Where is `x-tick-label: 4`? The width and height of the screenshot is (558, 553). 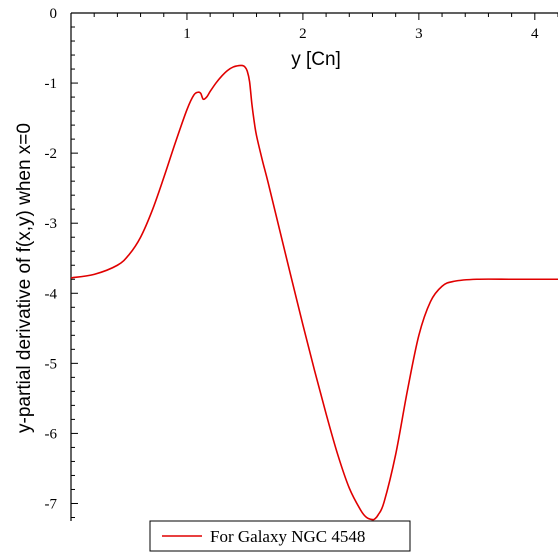 x-tick-label: 4 is located at coordinates (535, 34).